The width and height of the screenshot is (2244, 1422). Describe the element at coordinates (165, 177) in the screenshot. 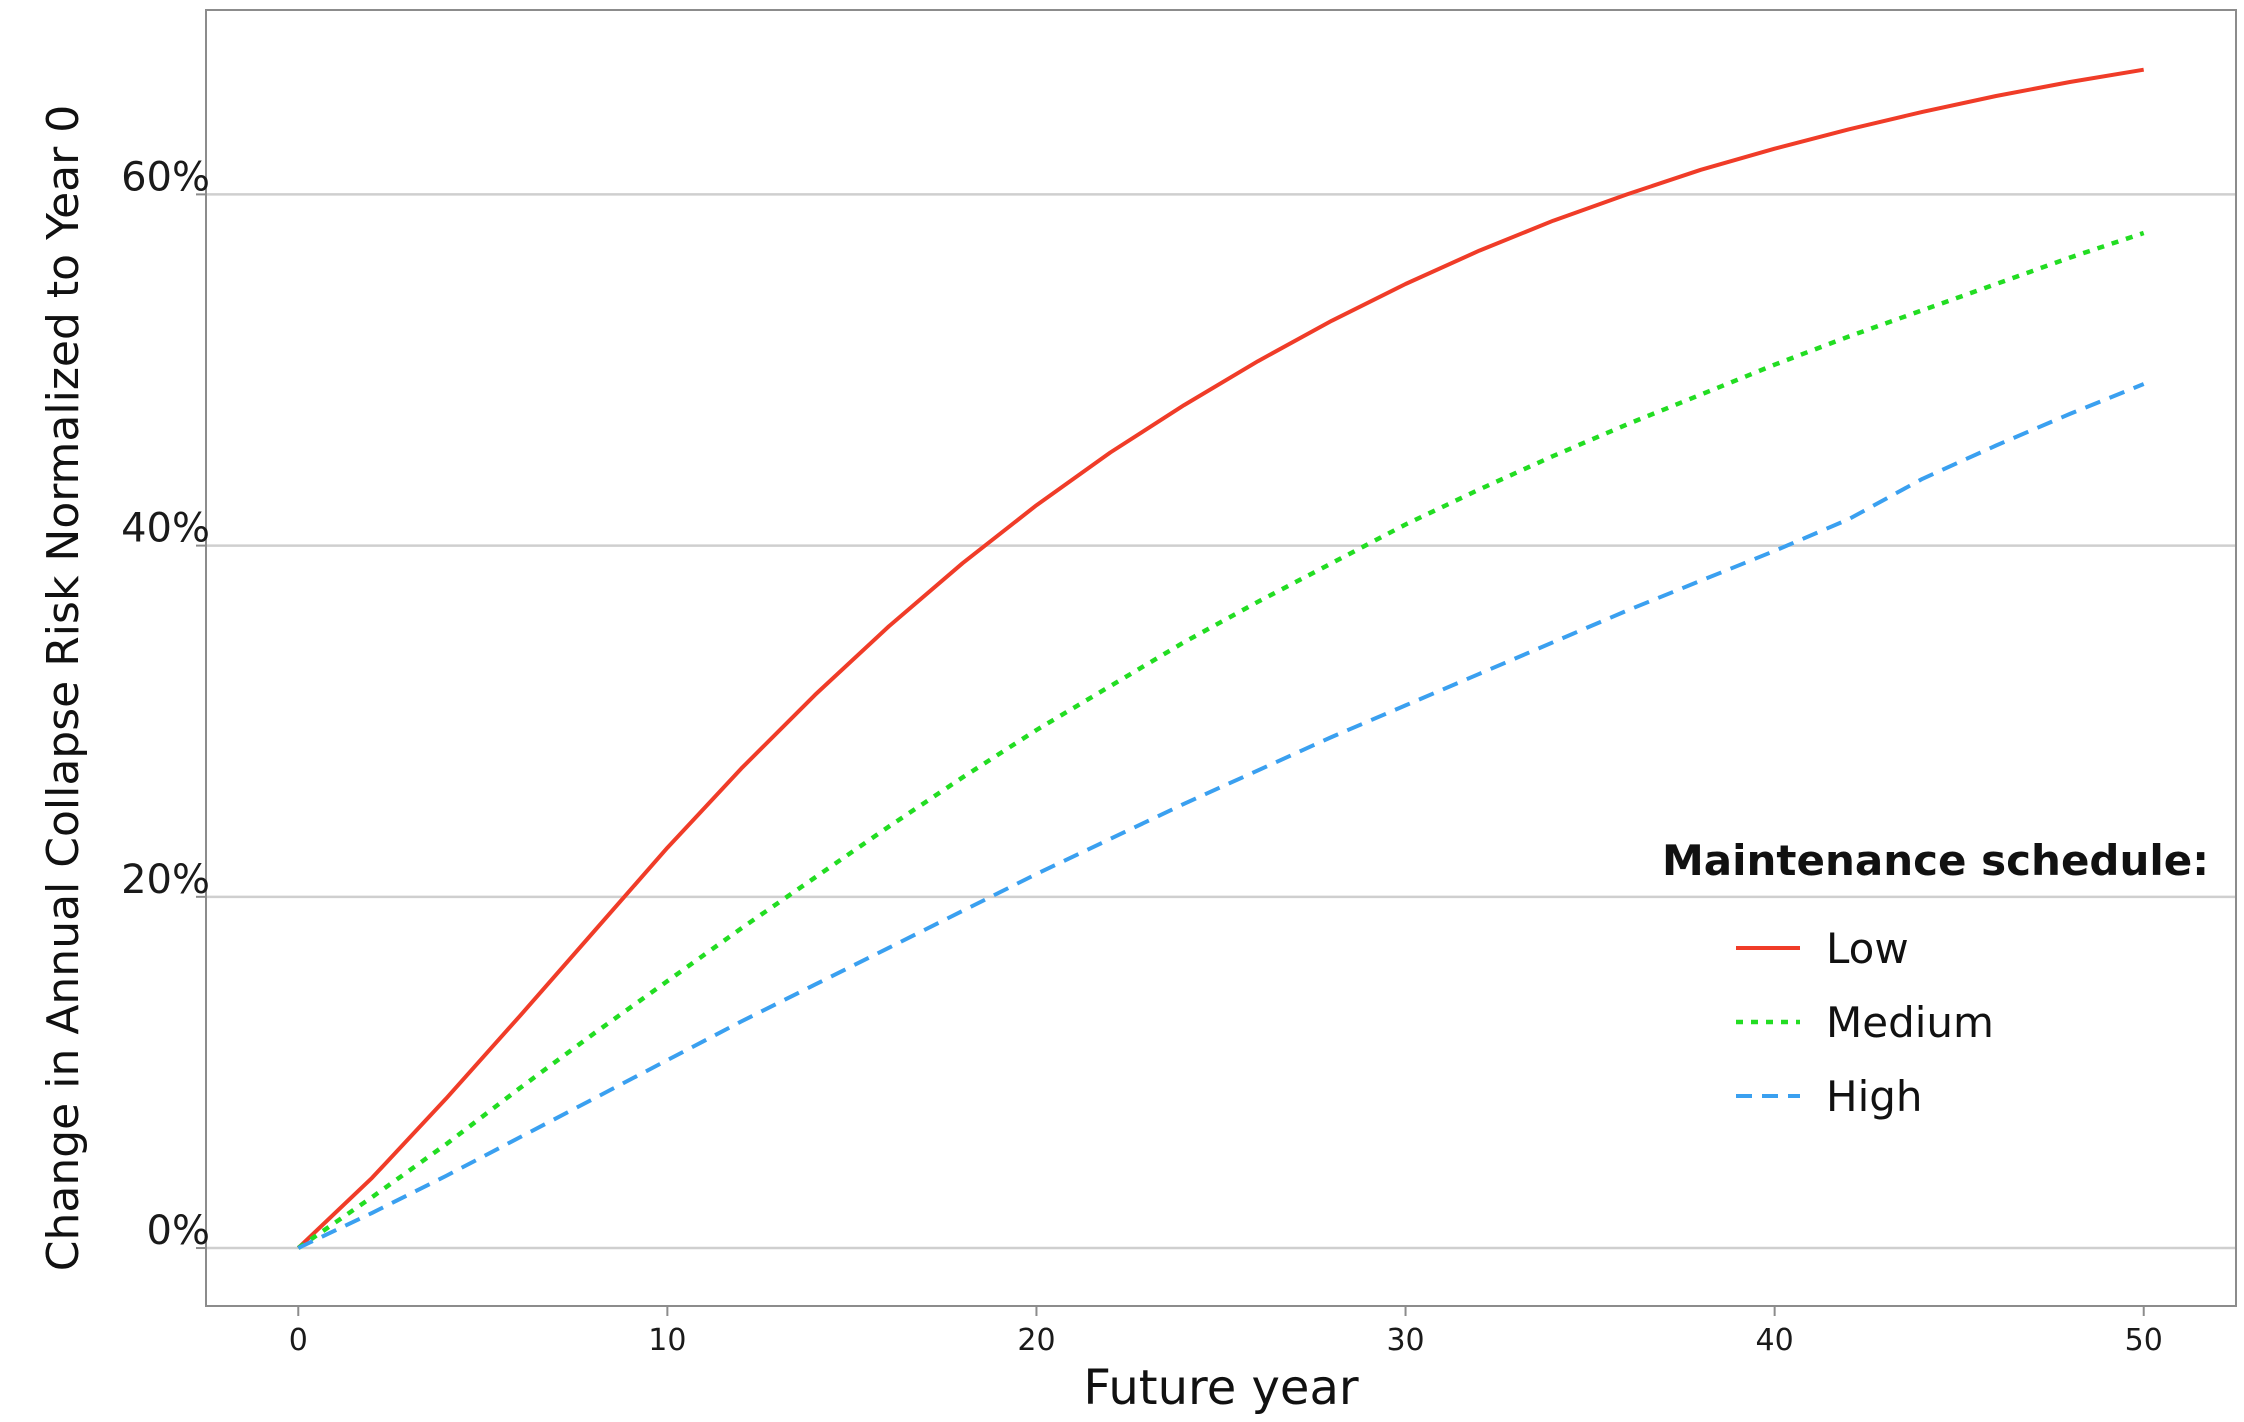

I see `y-tick-label: 60%` at that location.